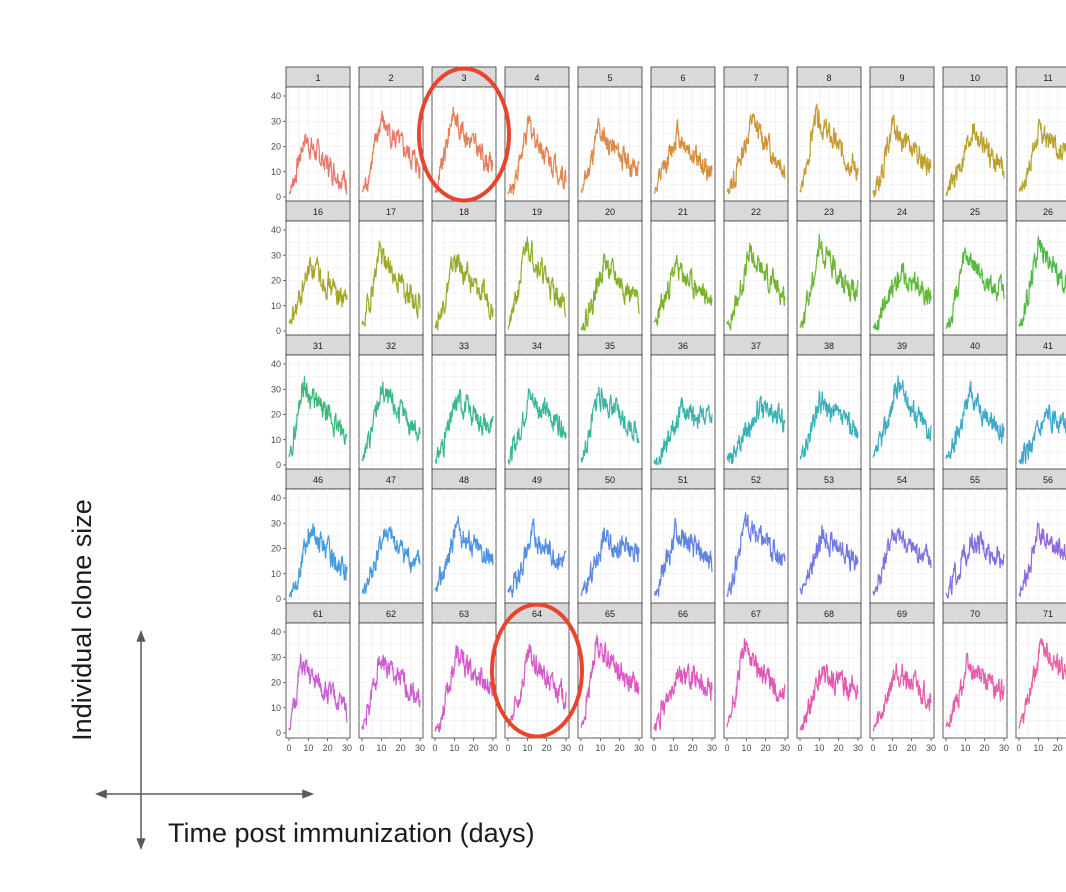 The height and width of the screenshot is (892, 1066). Describe the element at coordinates (975, 78) in the screenshot. I see `panel-title: 10` at that location.